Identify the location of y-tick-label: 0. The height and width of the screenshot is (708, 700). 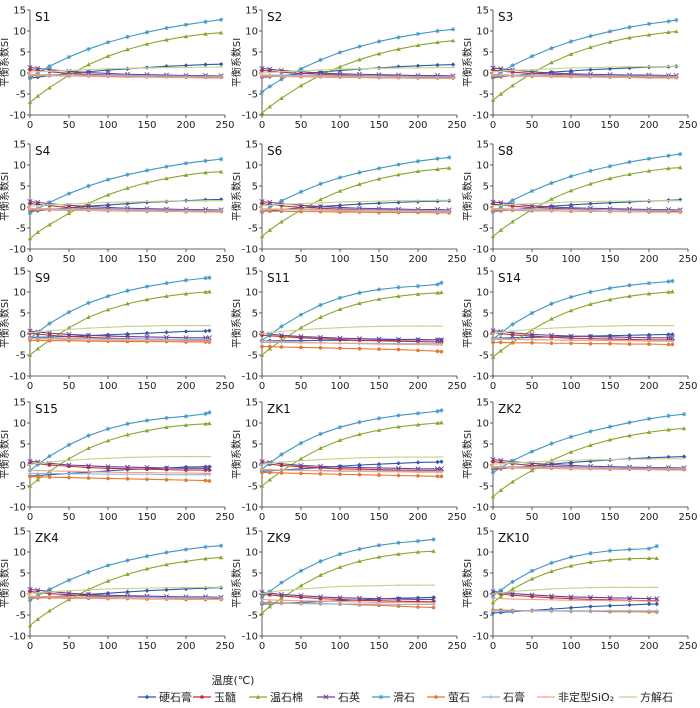
(255, 335).